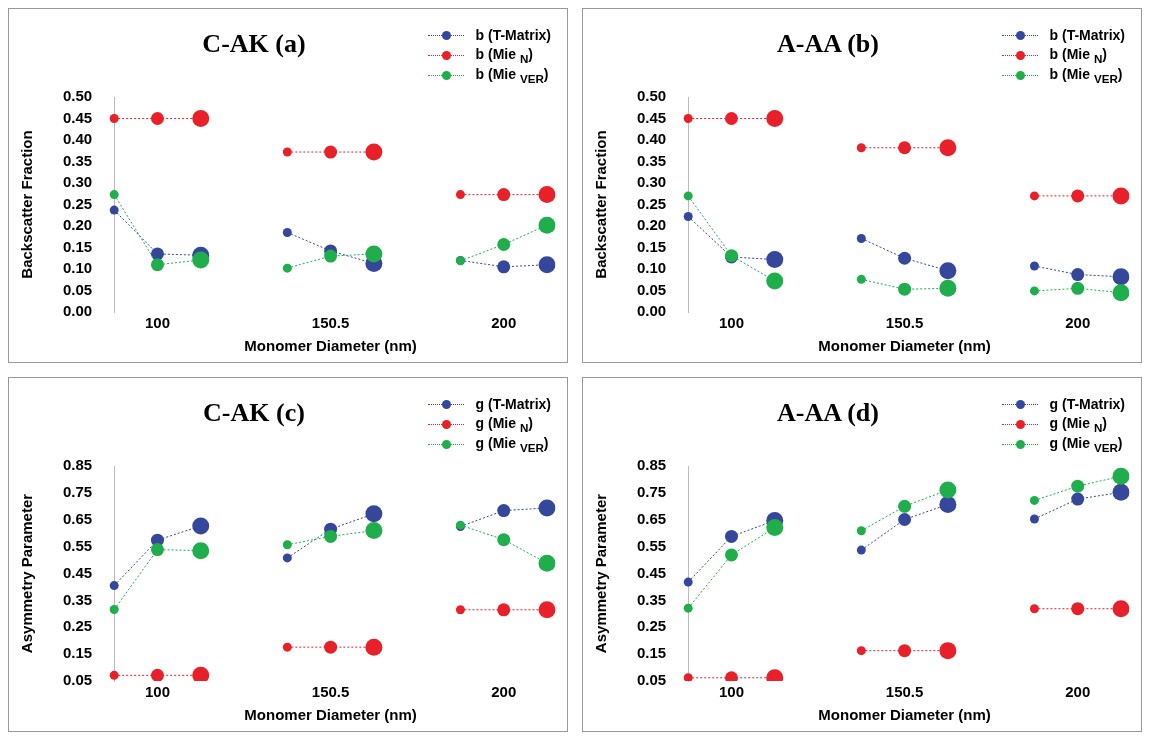 Image resolution: width=1152 pixels, height=740 pixels. Describe the element at coordinates (828, 413) in the screenshot. I see `chart-title: A-AA (d)` at that location.